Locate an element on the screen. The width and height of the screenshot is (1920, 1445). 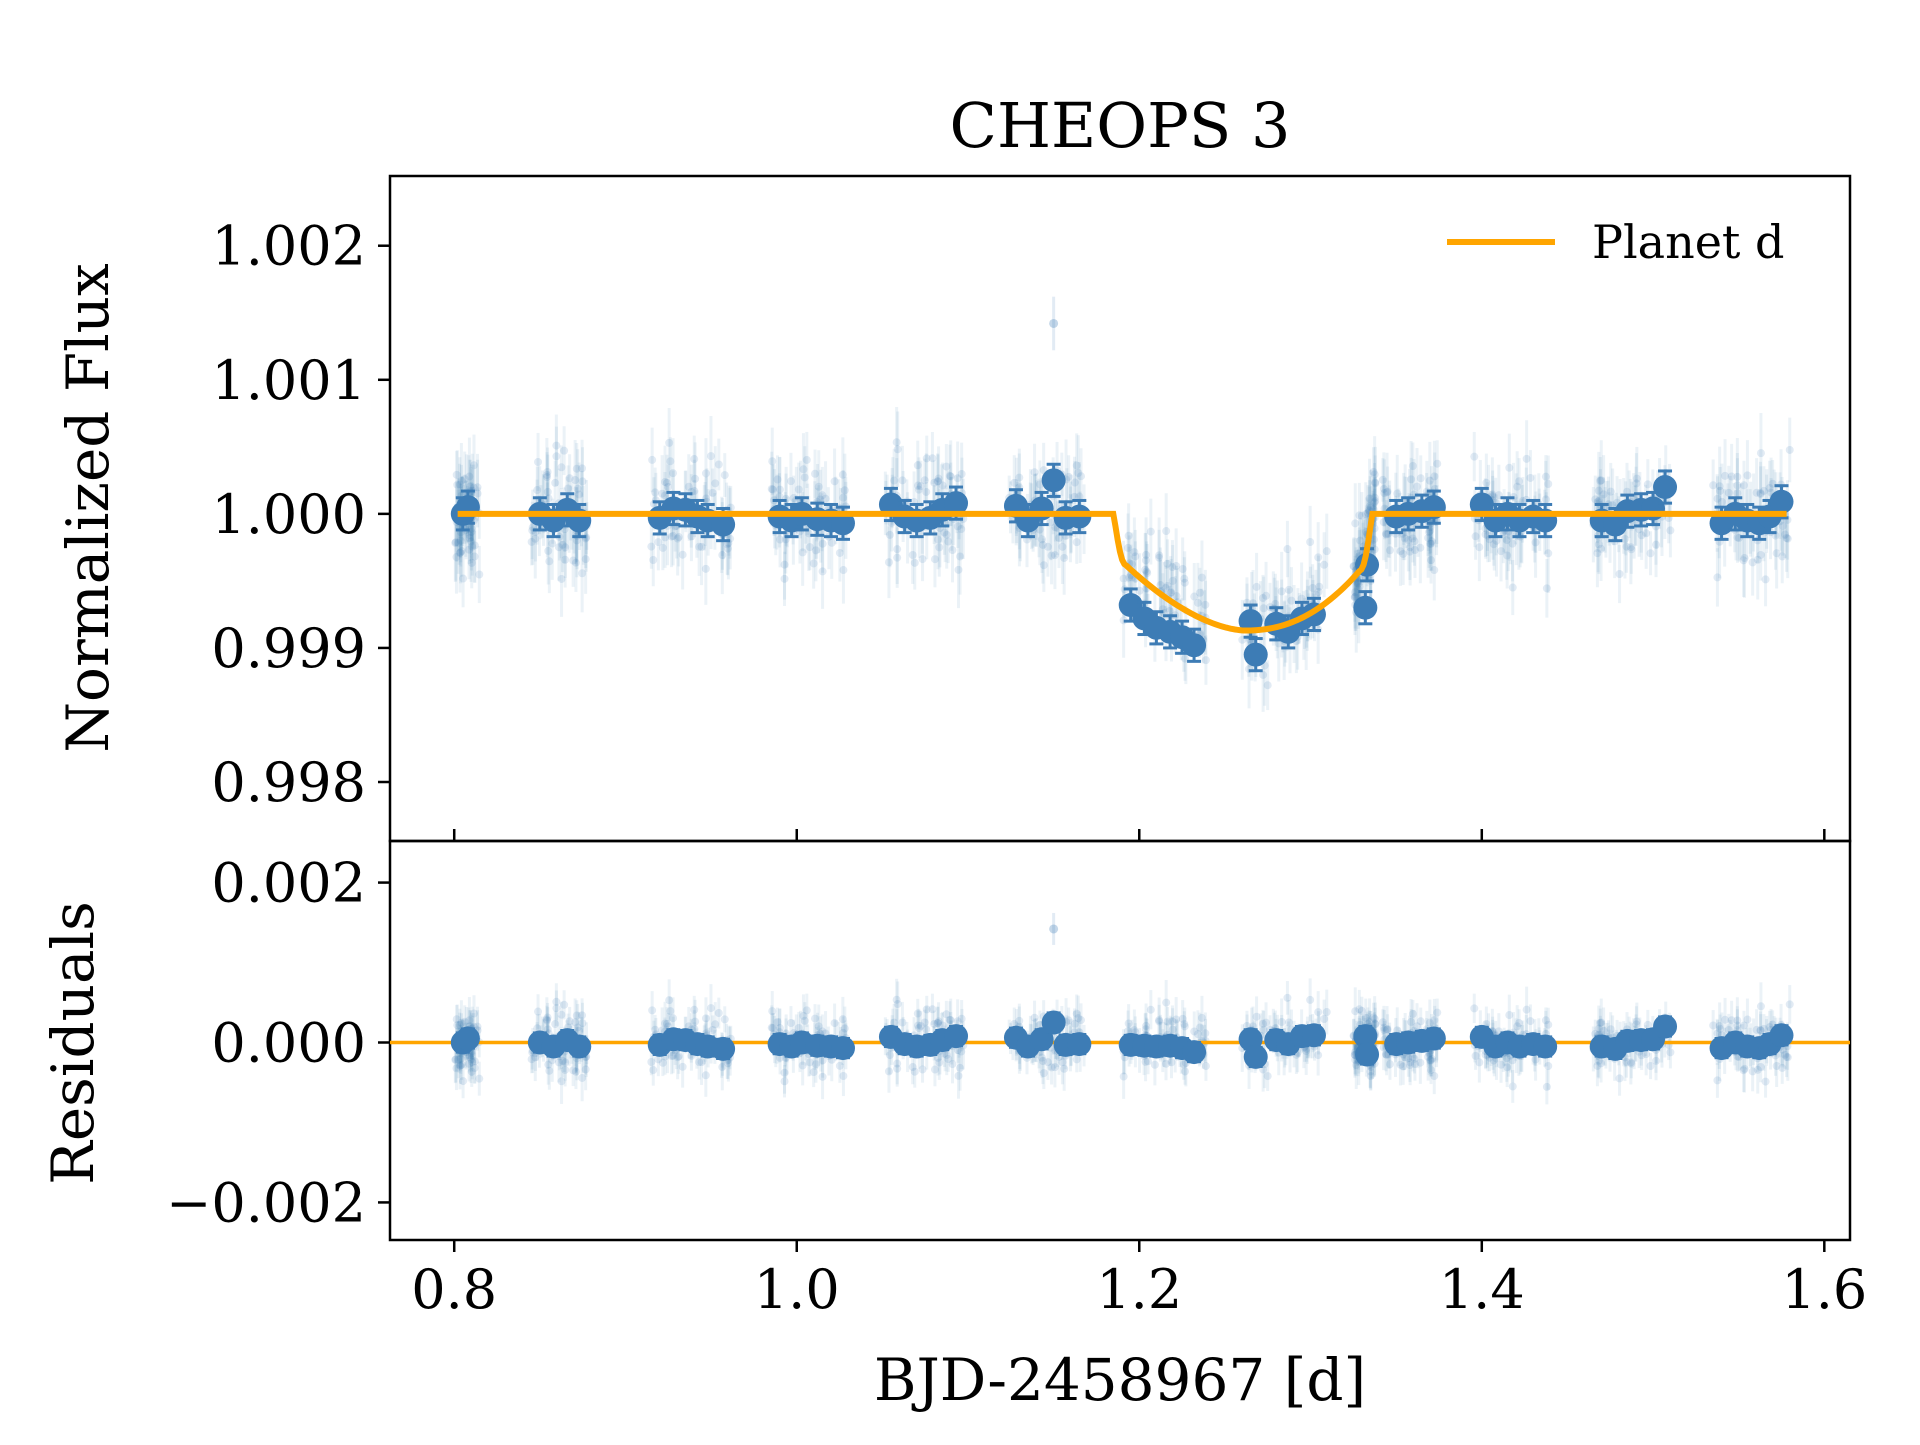
chart-title: CHEOPS 3 is located at coordinates (1120, 125).